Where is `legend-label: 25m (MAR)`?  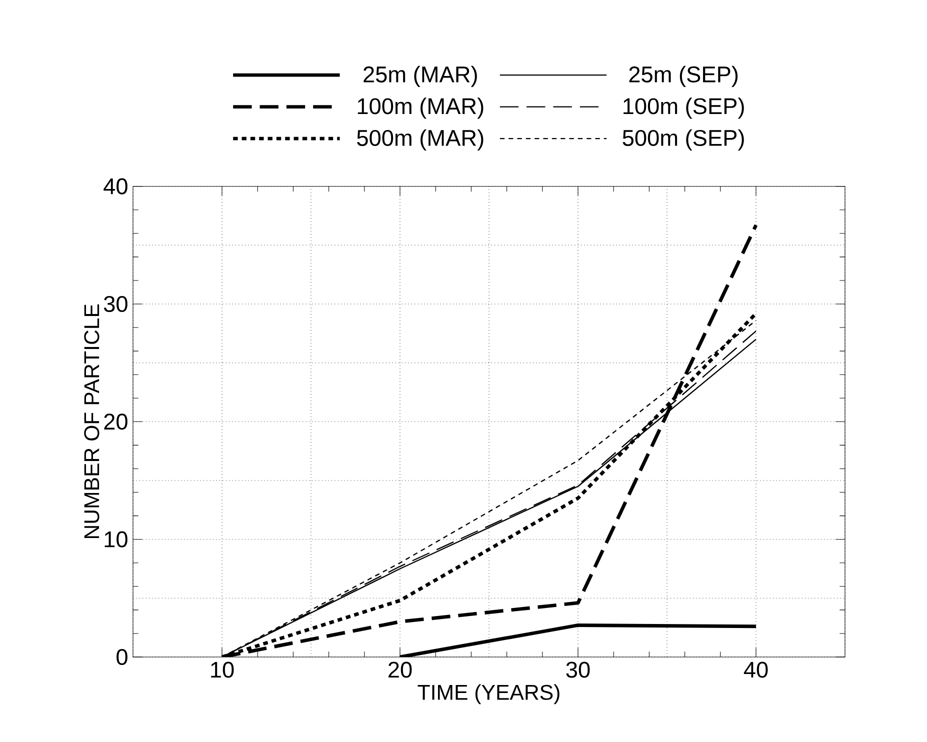
legend-label: 25m (MAR) is located at coordinates (420, 76).